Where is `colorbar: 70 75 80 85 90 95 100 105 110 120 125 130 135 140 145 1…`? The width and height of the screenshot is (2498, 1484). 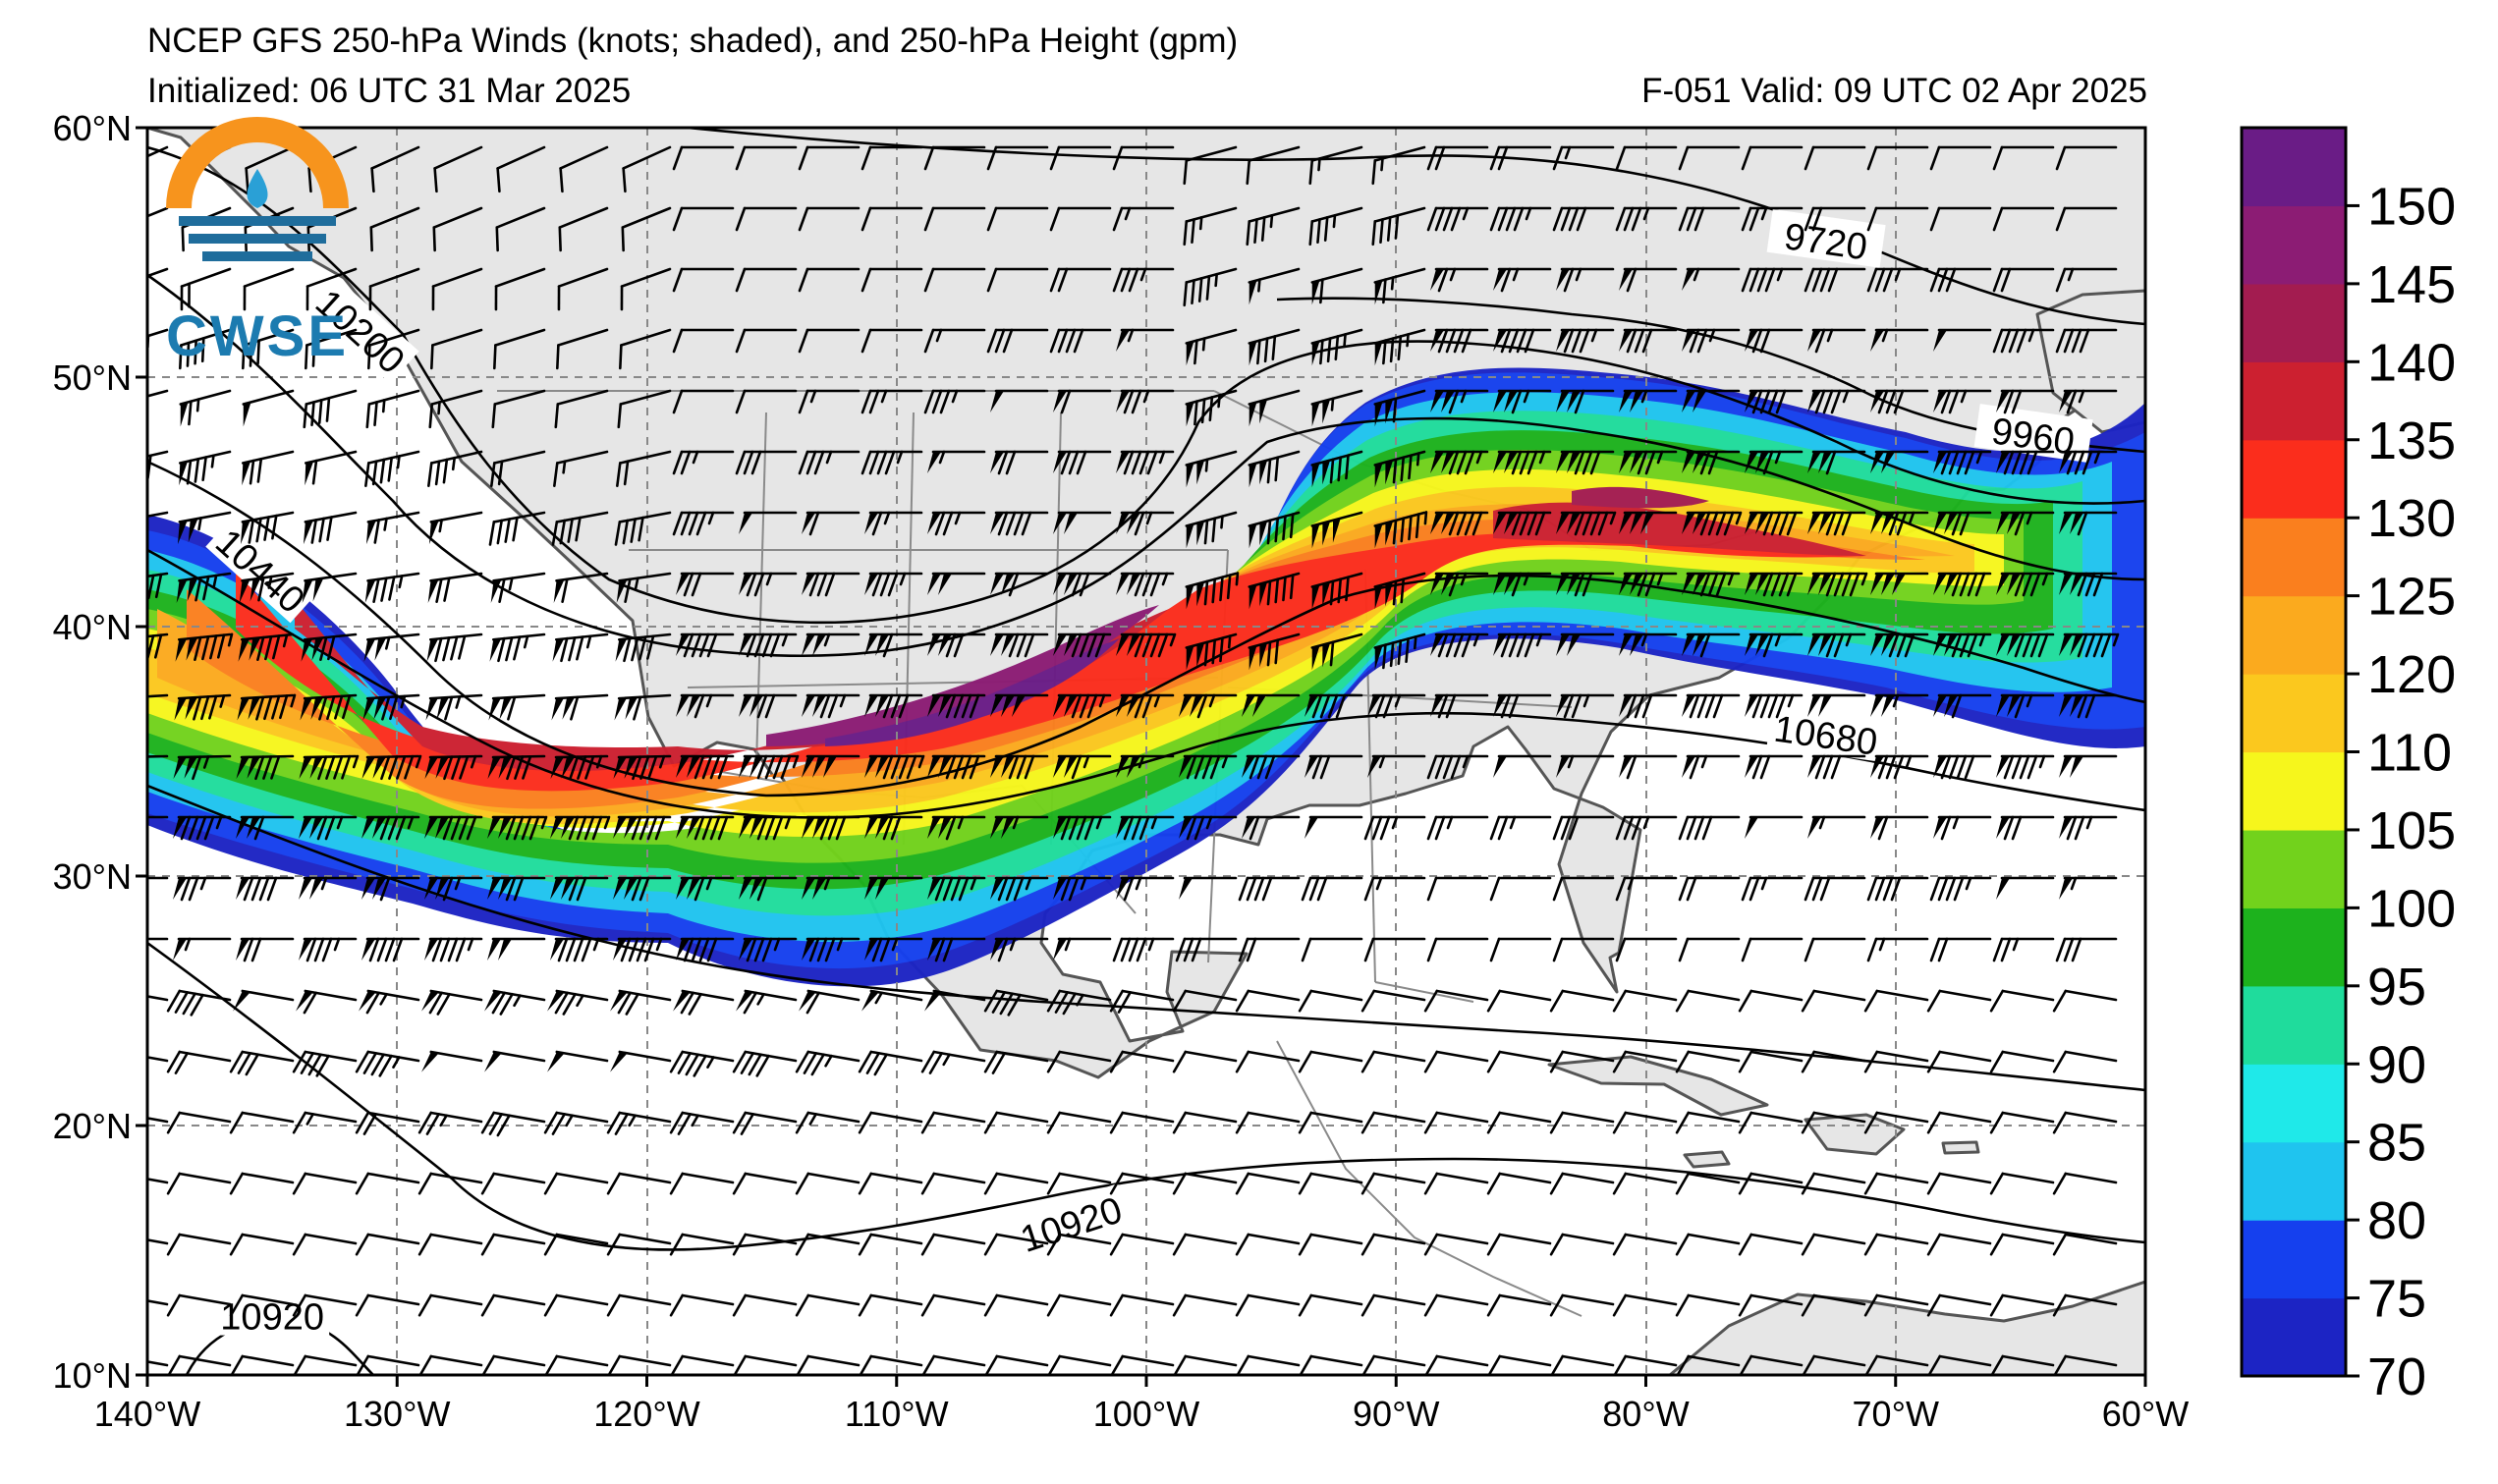
colorbar: 70 75 80 85 90 95 100 105 110 120 125 130 135 140 145 1… is located at coordinates (2348, 766).